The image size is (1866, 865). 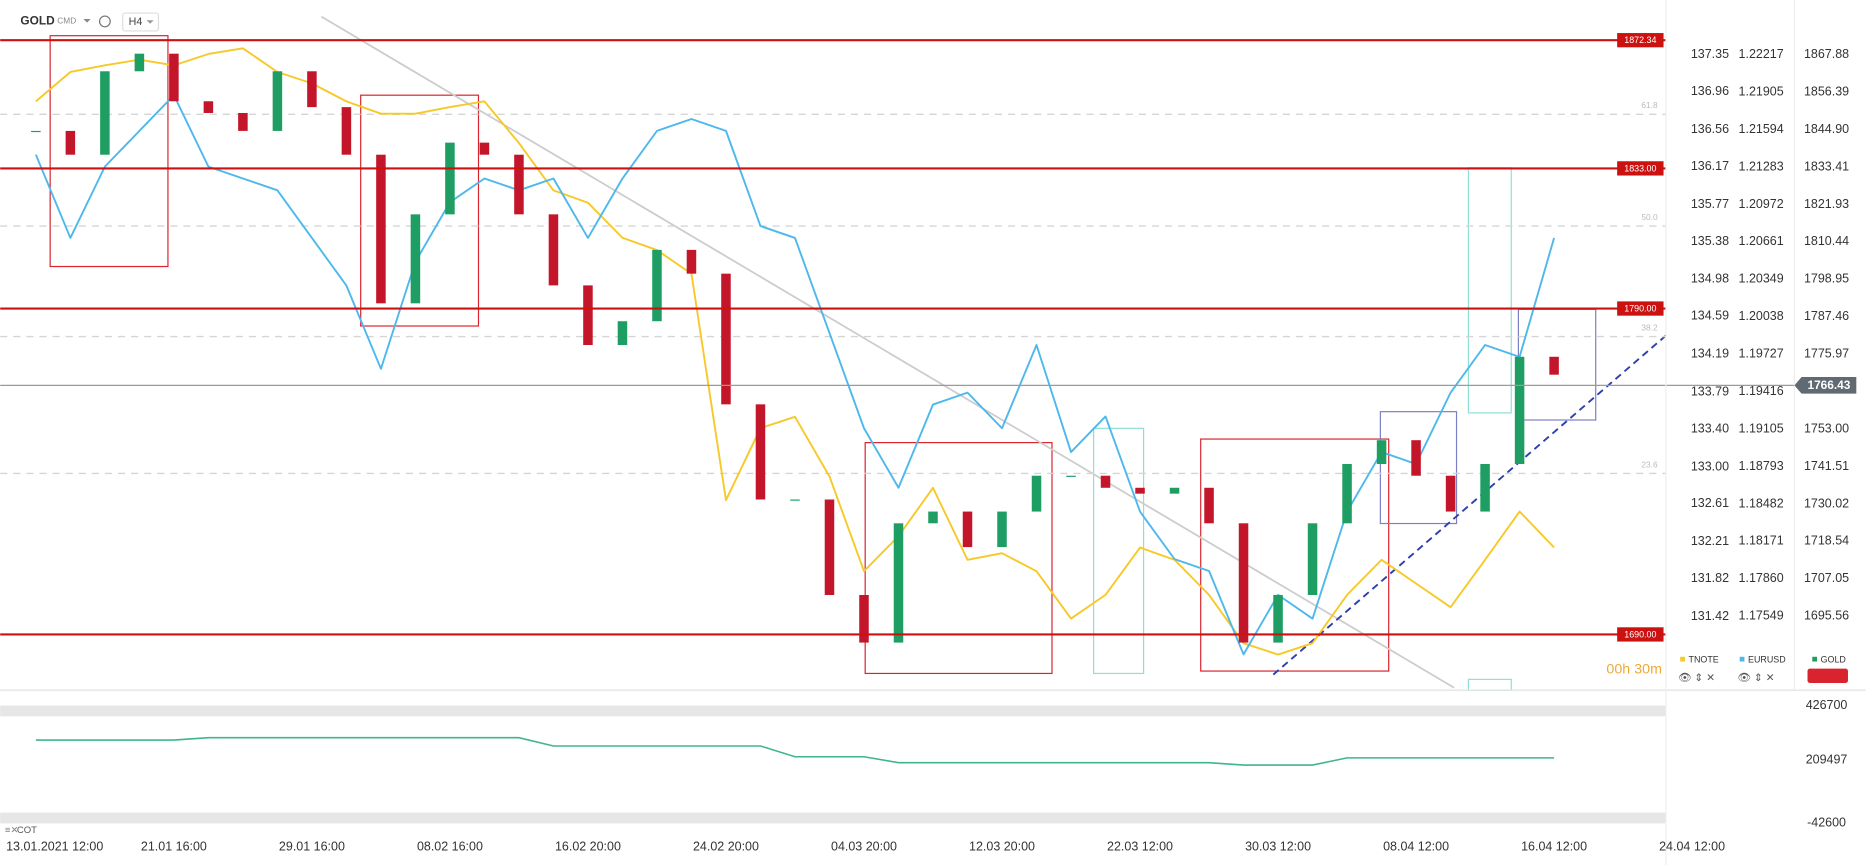 I want to click on interval-select, so click(x=141, y=22).